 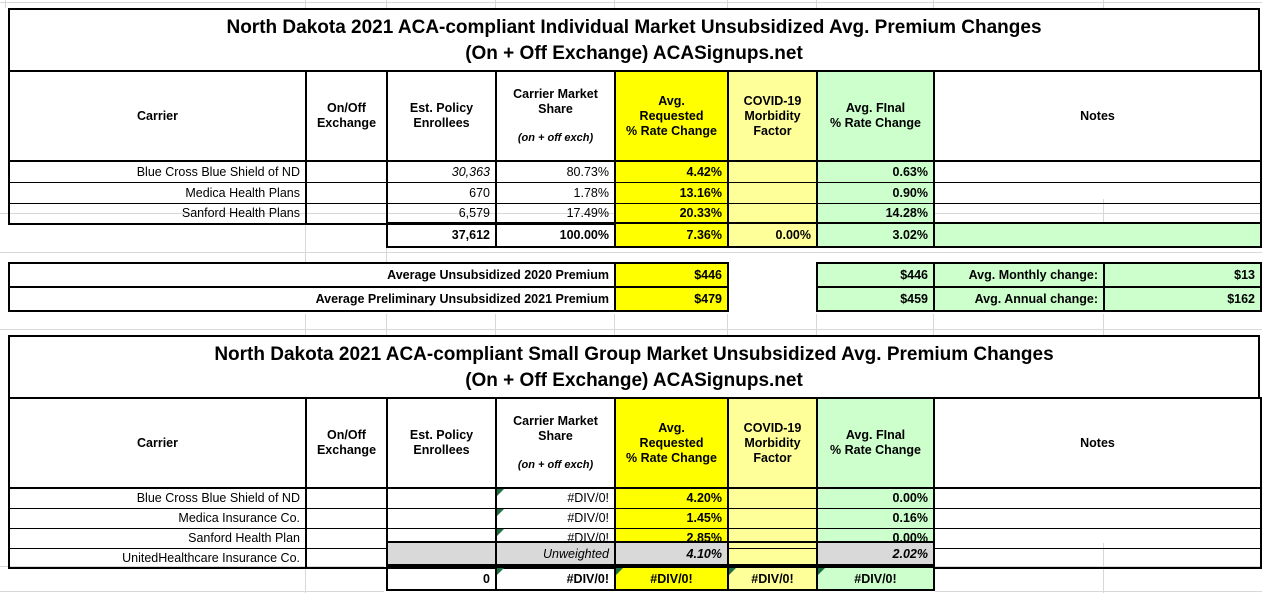 What do you see at coordinates (157, 518) in the screenshot?
I see `carrier-cell: Medica Insurance Co.` at bounding box center [157, 518].